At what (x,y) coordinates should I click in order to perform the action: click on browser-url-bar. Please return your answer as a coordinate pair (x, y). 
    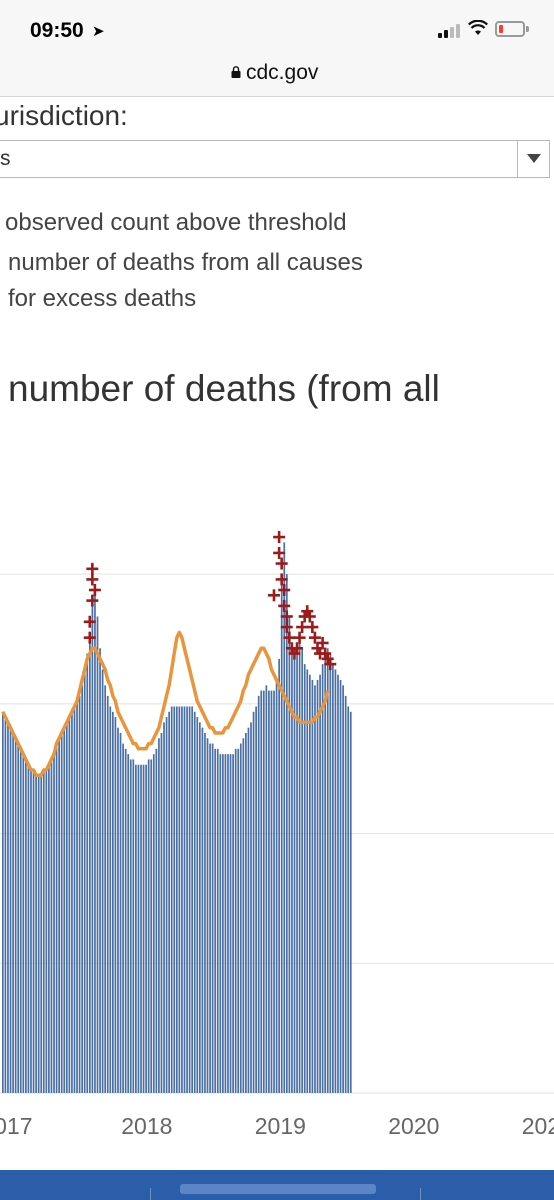
    Looking at the image, I should click on (277, 75).